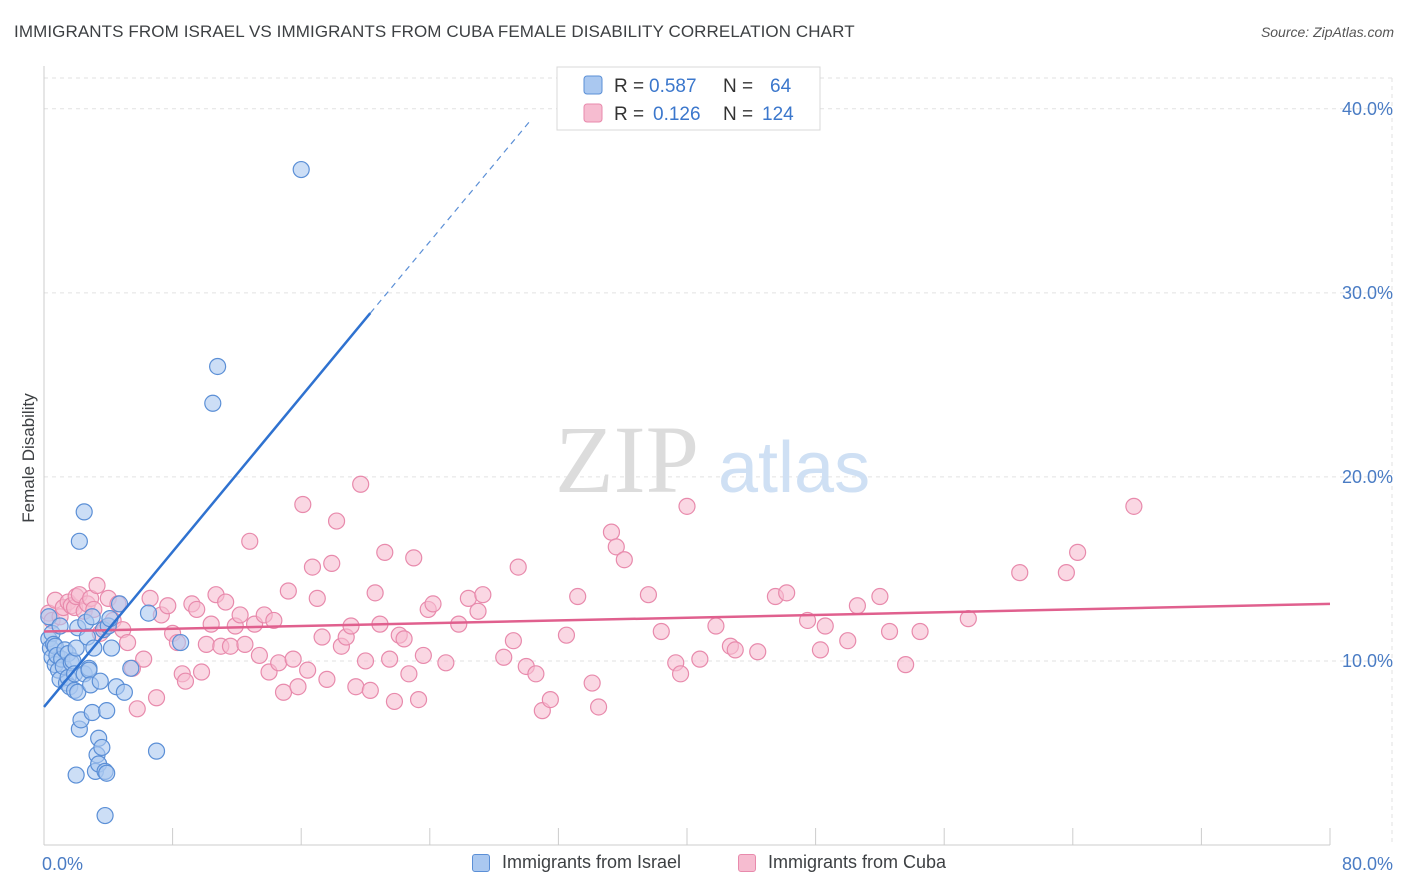 The height and width of the screenshot is (892, 1406). I want to click on cuba-n-value: 124, so click(778, 114).